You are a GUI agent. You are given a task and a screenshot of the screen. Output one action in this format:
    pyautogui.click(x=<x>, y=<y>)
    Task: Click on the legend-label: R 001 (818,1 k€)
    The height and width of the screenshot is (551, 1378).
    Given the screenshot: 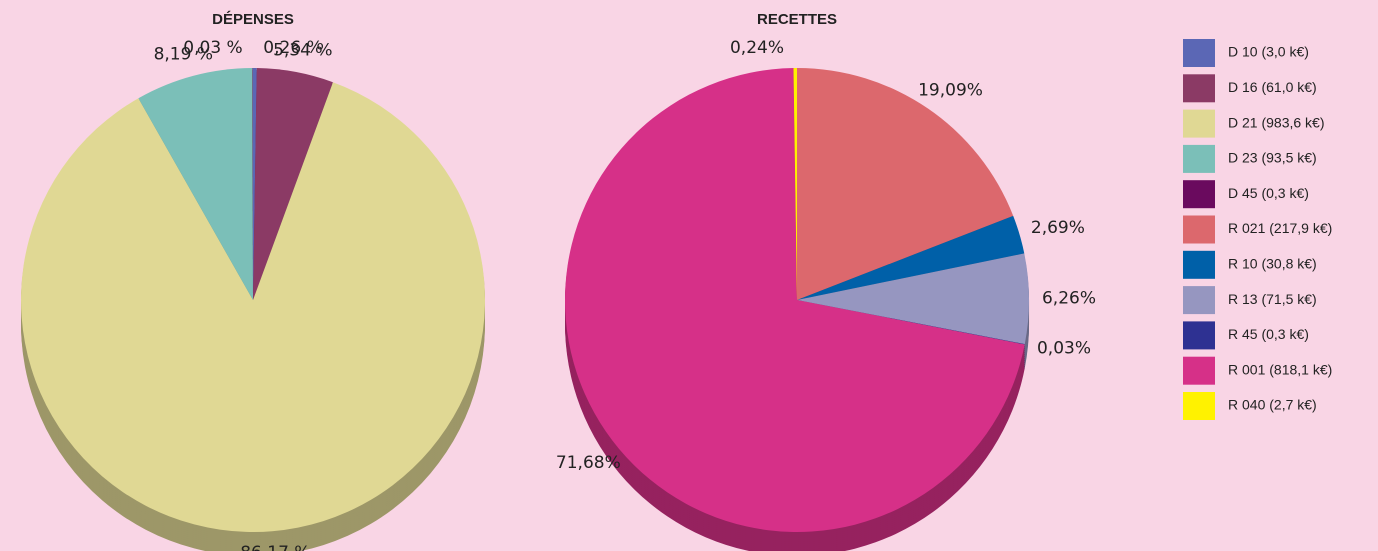 What is the action you would take?
    pyautogui.click(x=1280, y=369)
    